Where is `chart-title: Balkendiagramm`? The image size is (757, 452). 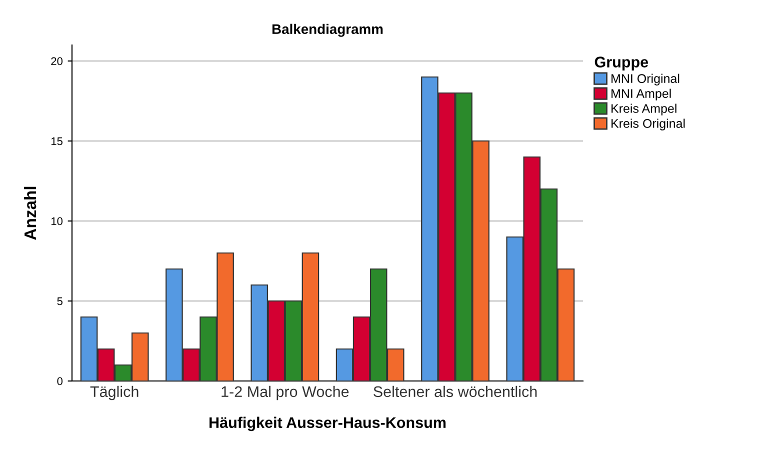 chart-title: Balkendiagramm is located at coordinates (327, 30).